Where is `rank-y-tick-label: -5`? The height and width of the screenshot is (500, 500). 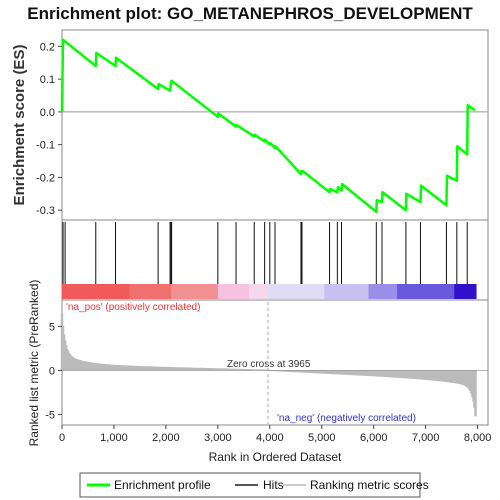
rank-y-tick-label: -5 is located at coordinates (50, 415).